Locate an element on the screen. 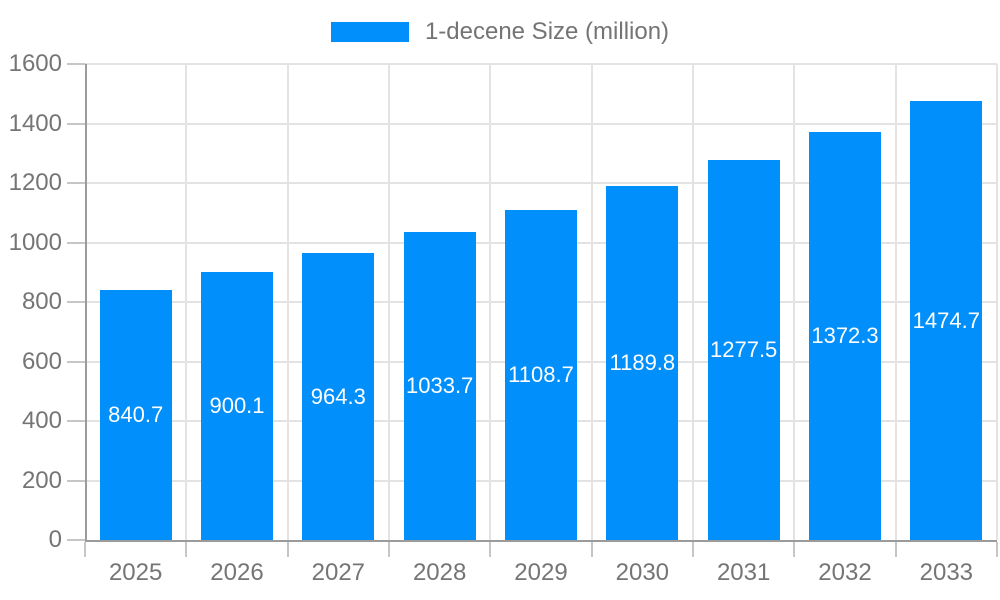 Image resolution: width=1000 pixels, height=600 pixels. x-axis-tick-label: 2026 is located at coordinates (237, 572).